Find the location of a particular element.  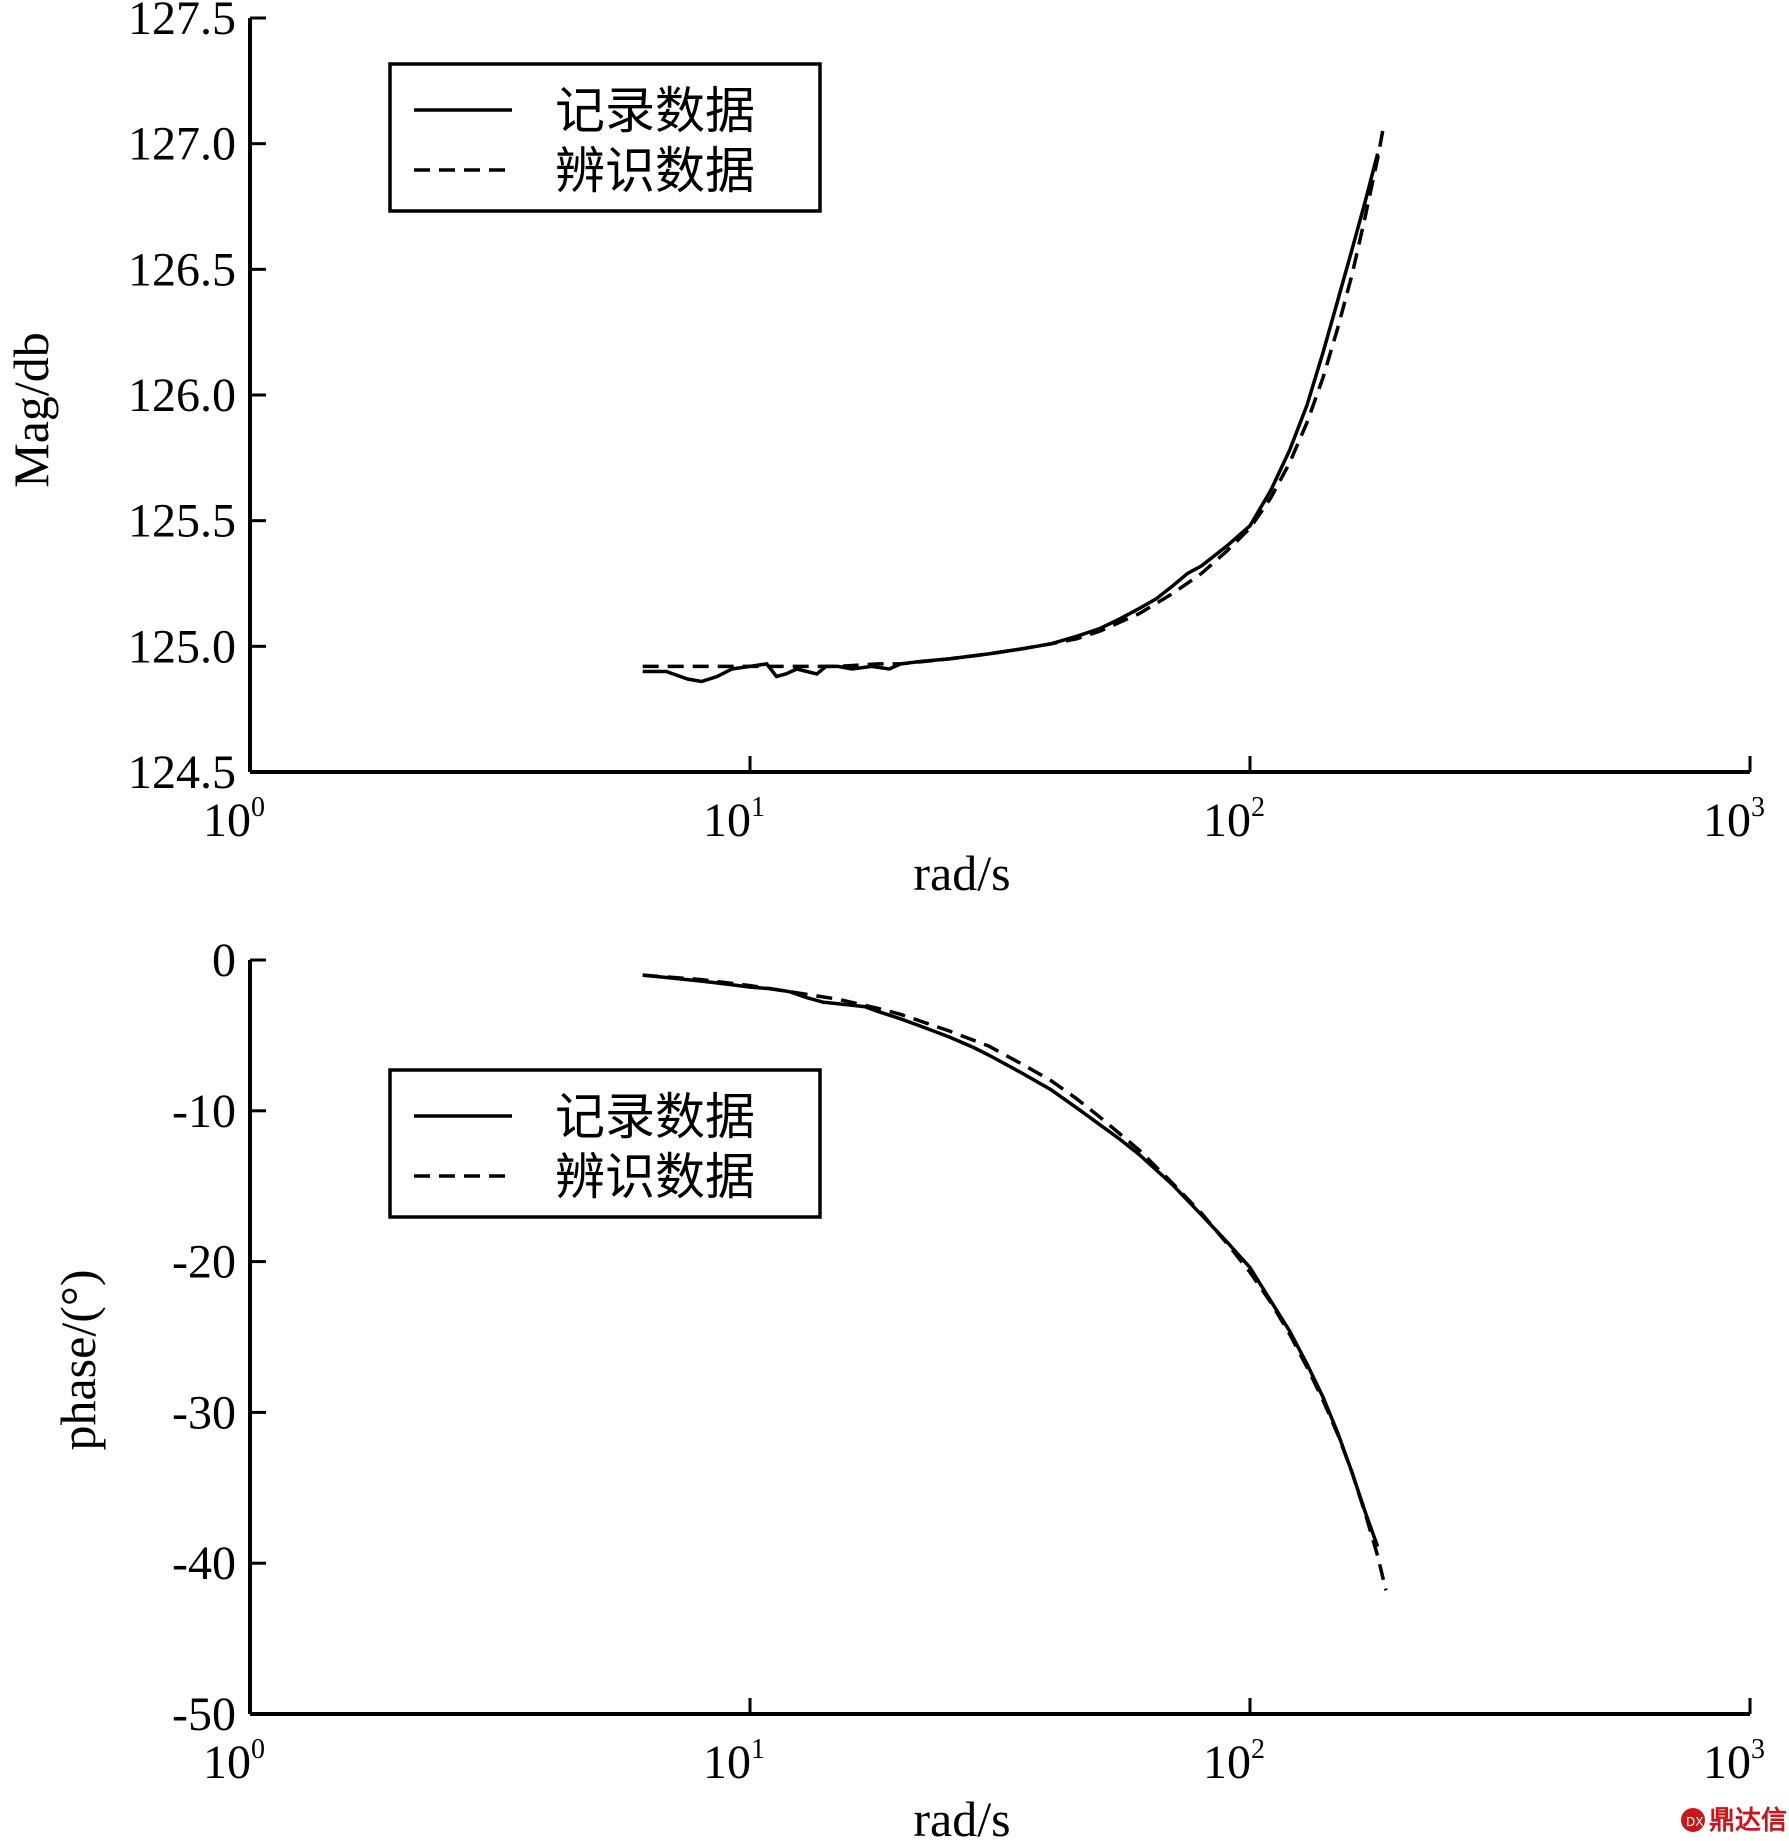

y-tick-label: 0 is located at coordinates (224, 960).